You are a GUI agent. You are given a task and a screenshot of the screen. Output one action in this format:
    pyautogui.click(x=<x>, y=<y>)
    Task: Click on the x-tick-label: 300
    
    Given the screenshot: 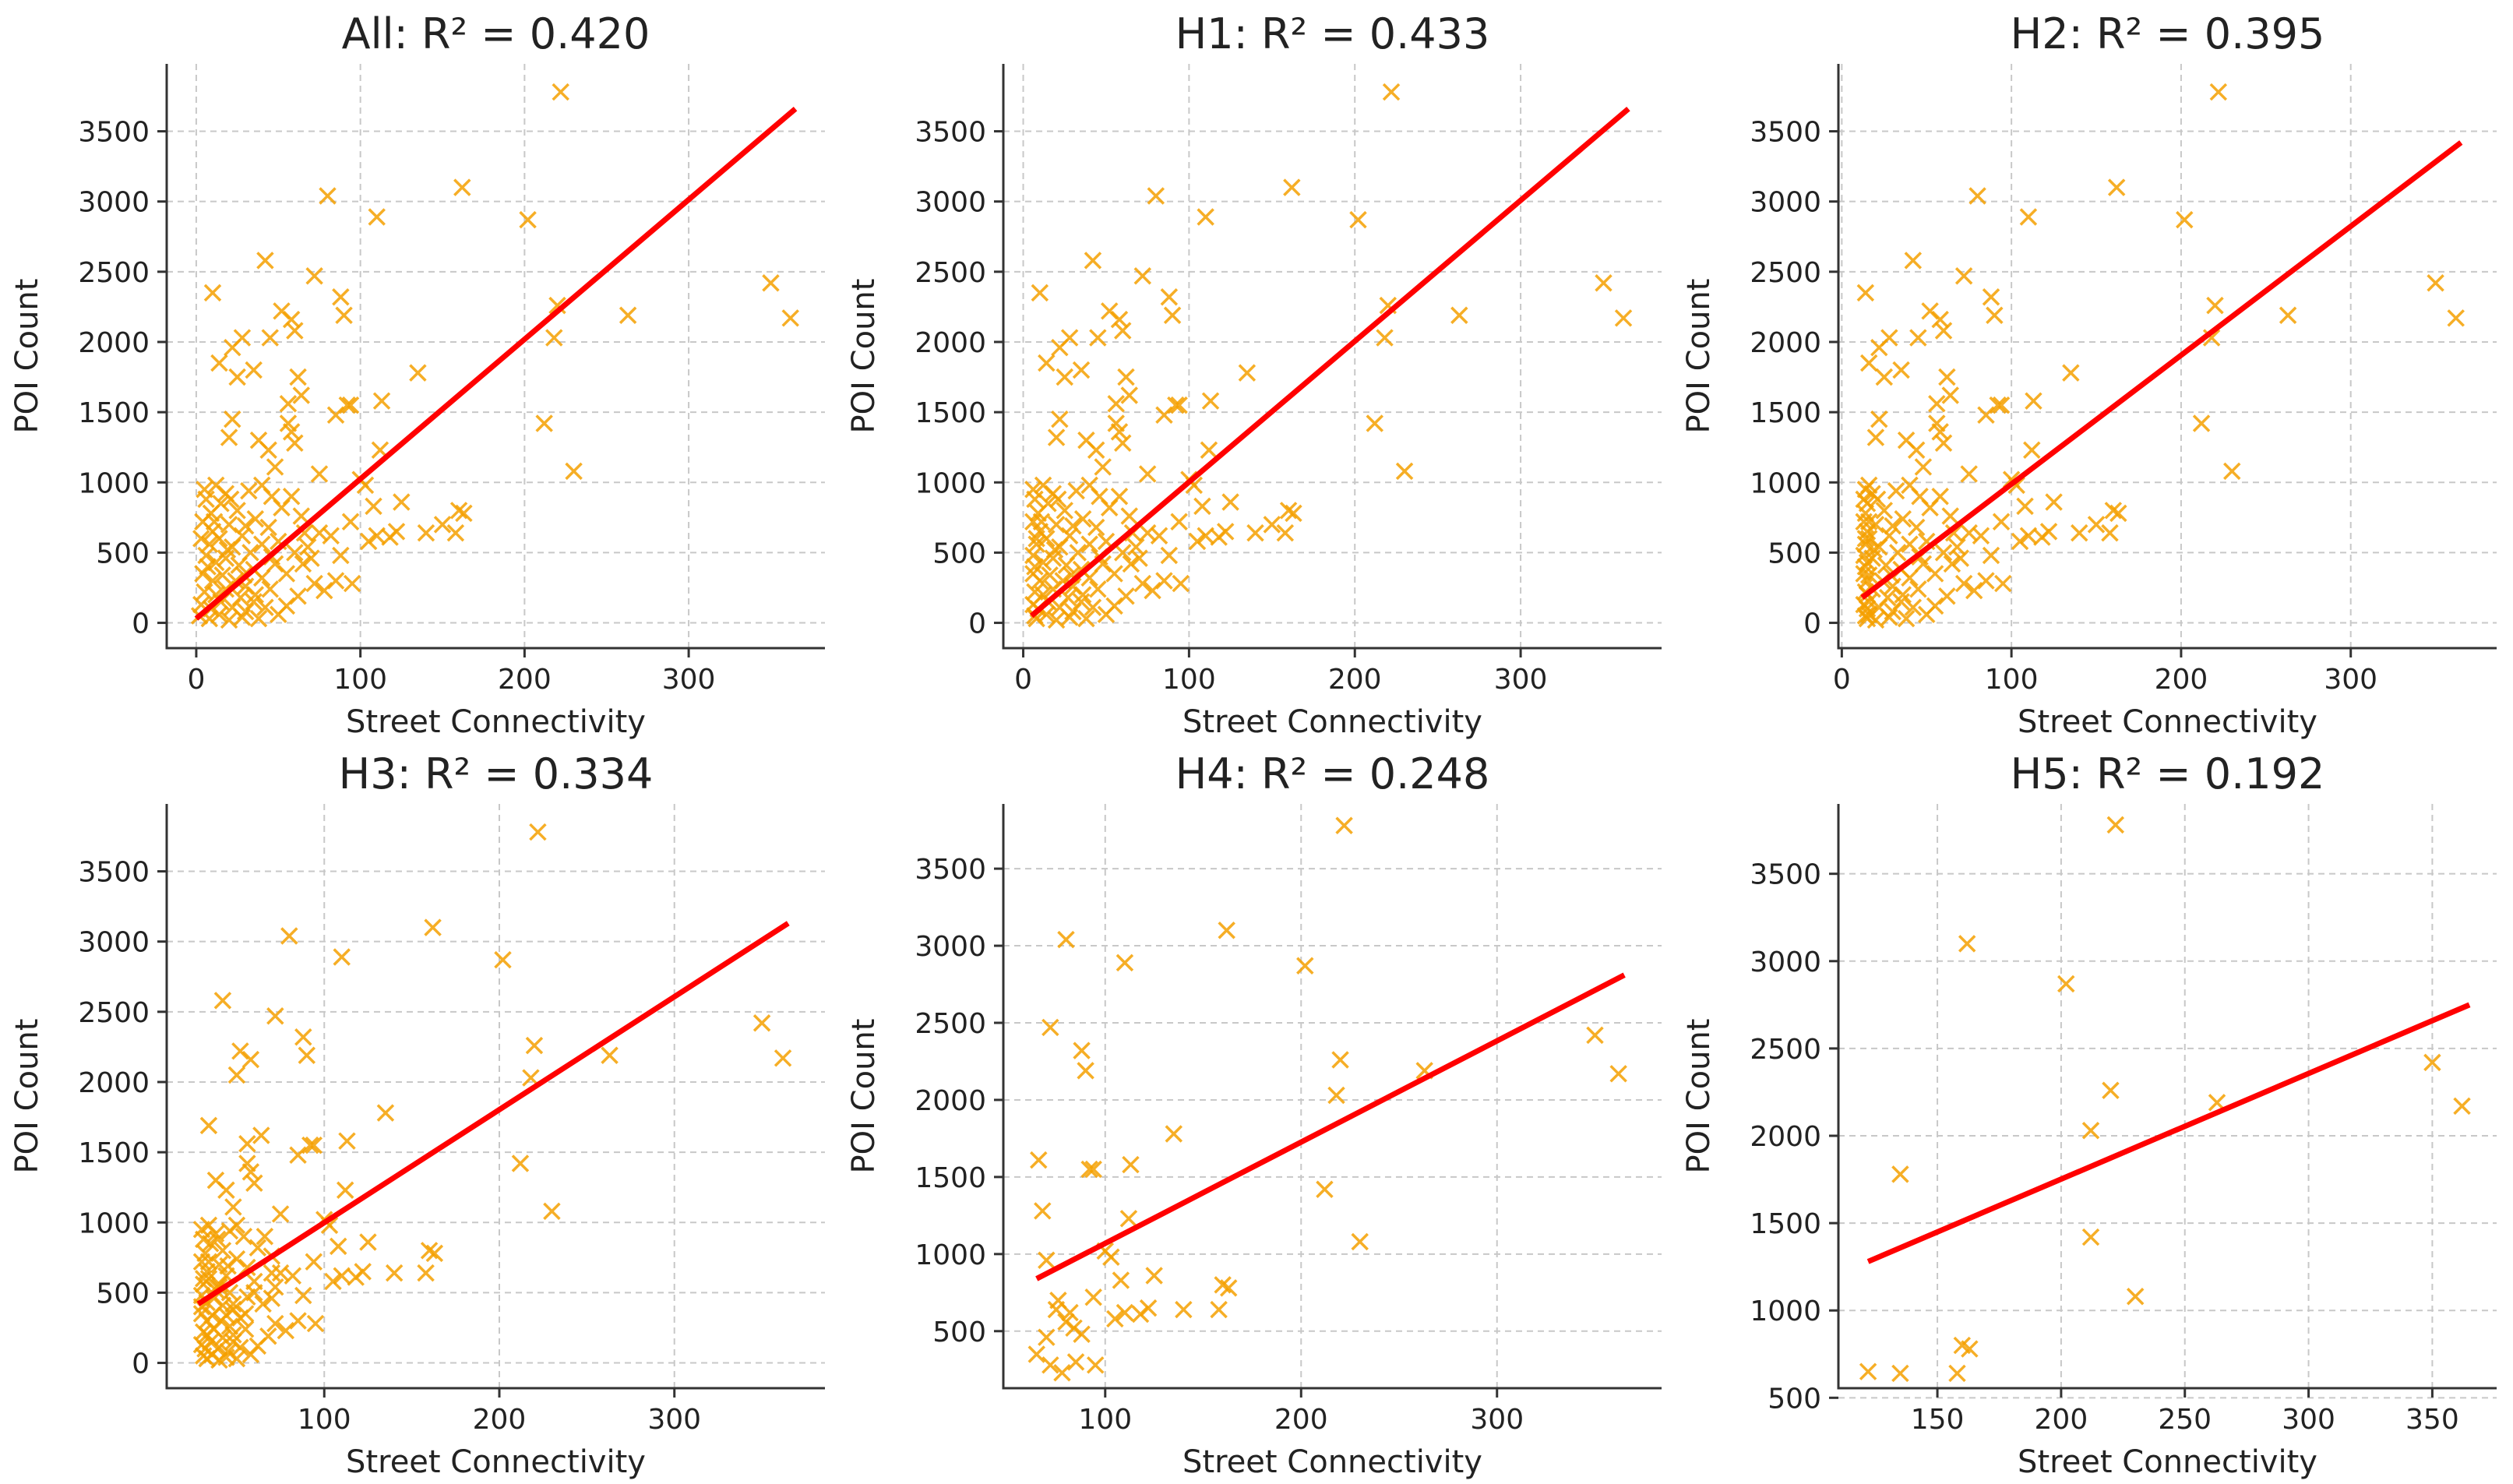 What is the action you would take?
    pyautogui.click(x=689, y=680)
    